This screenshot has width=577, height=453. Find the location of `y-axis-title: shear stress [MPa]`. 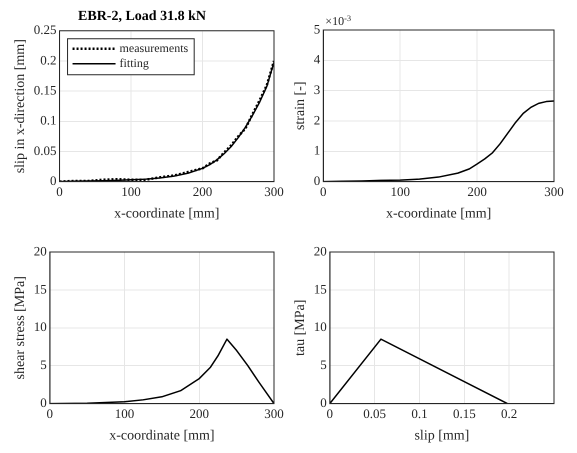

y-axis-title: shear stress [MPa] is located at coordinates (20, 328).